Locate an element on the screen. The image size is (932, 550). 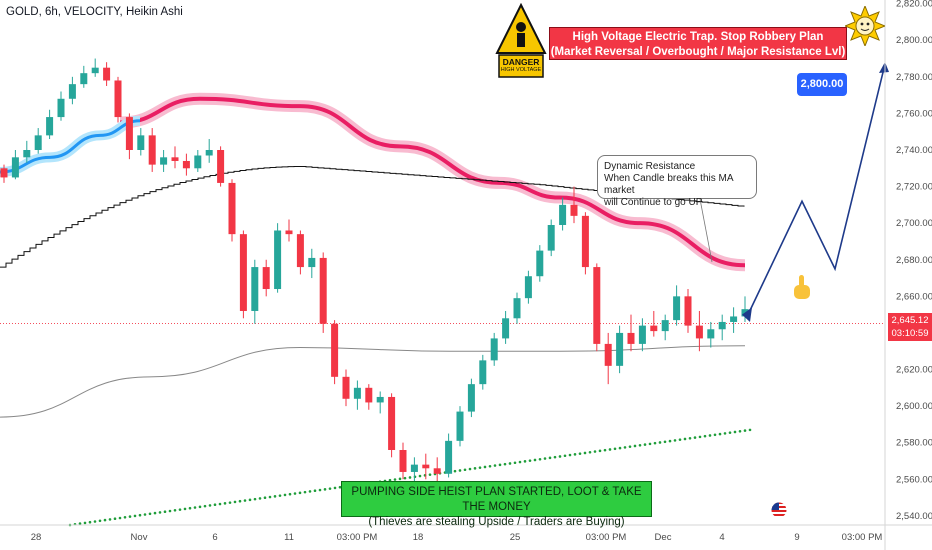
y-tick-label: 2,660.00 is located at coordinates (914, 296).